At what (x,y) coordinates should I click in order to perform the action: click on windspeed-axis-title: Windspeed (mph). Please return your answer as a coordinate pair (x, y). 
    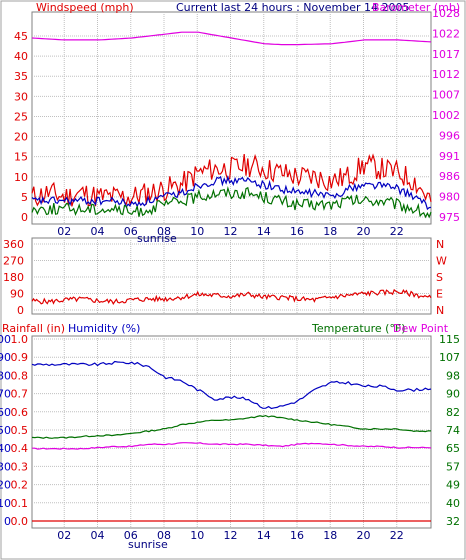
    Looking at the image, I should click on (85, 7).